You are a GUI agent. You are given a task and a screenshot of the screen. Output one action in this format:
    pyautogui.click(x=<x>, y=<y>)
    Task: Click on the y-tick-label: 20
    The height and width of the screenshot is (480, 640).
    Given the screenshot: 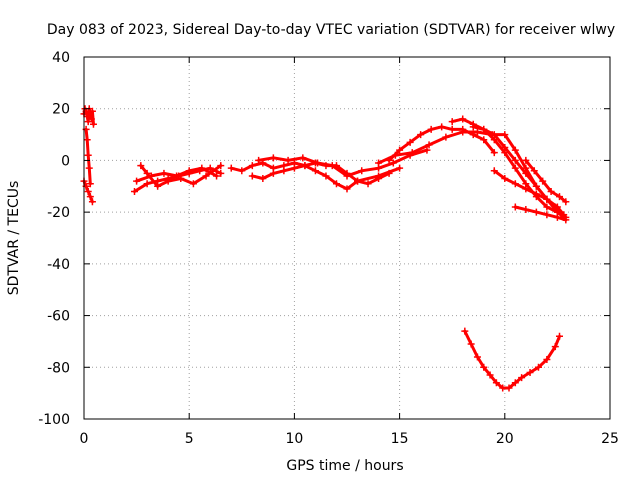 What is the action you would take?
    pyautogui.click(x=61, y=110)
    